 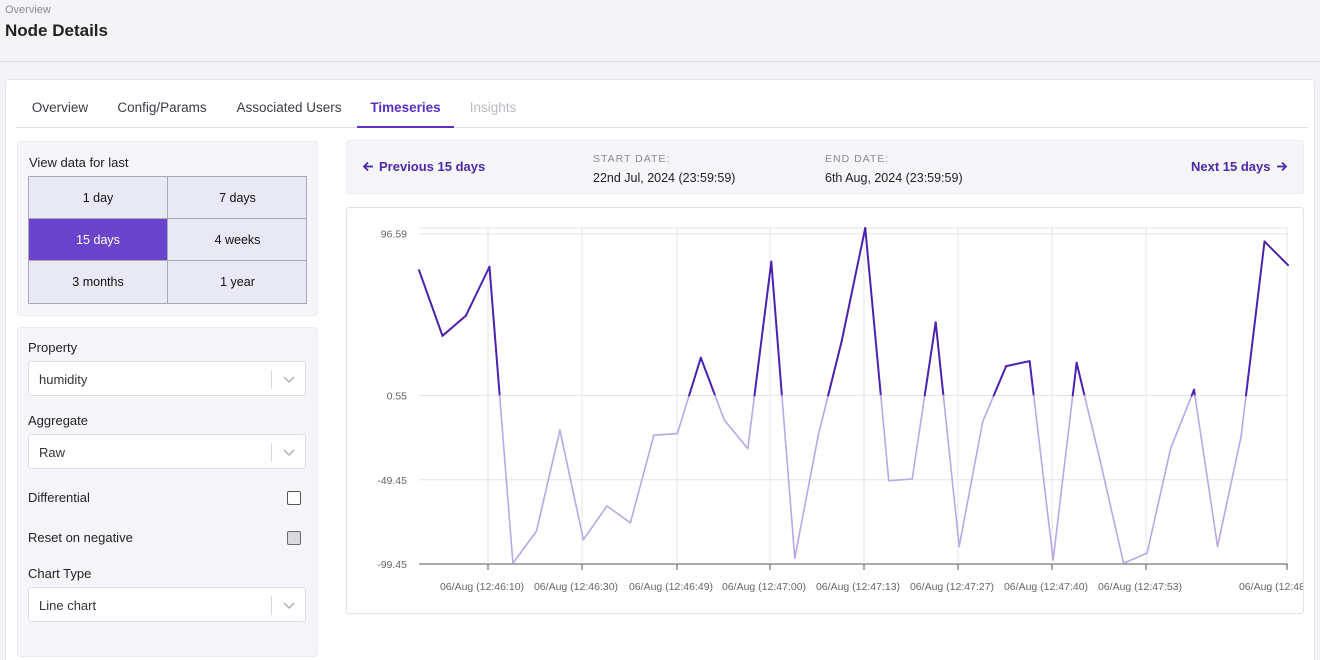 I want to click on x-tick-label: 06/Aug (12:47:27), so click(x=952, y=587).